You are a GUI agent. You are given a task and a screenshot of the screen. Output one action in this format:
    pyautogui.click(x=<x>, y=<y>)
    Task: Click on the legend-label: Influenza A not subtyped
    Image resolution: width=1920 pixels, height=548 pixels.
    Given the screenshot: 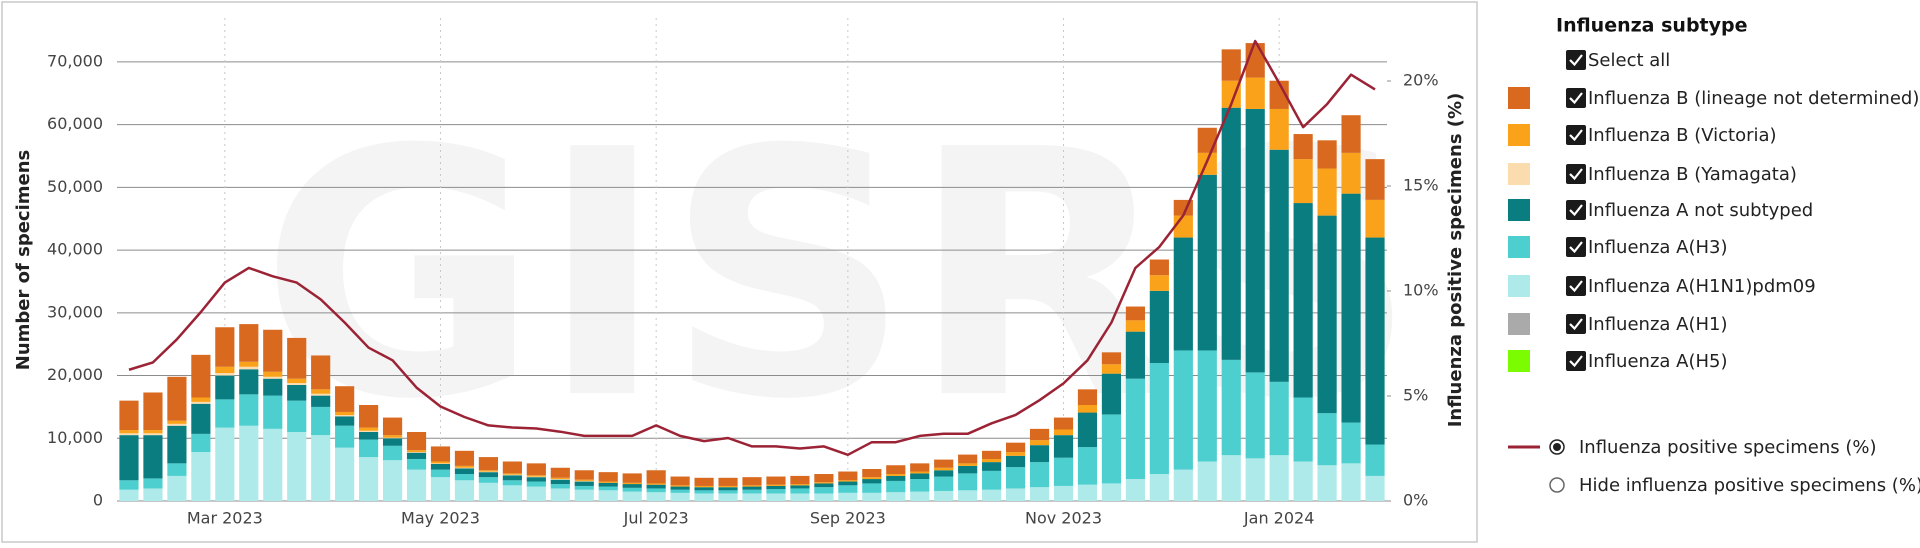 What is the action you would take?
    pyautogui.click(x=1700, y=210)
    